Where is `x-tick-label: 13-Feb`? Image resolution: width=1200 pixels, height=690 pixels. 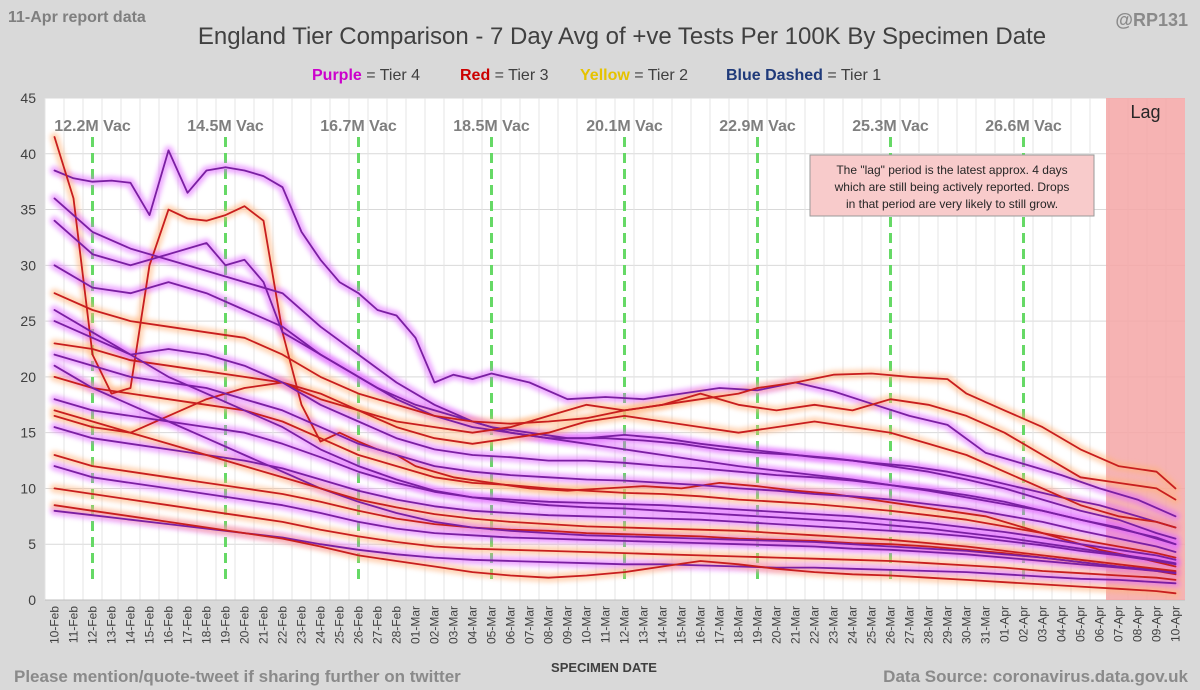
x-tick-label: 13-Feb is located at coordinates (112, 625).